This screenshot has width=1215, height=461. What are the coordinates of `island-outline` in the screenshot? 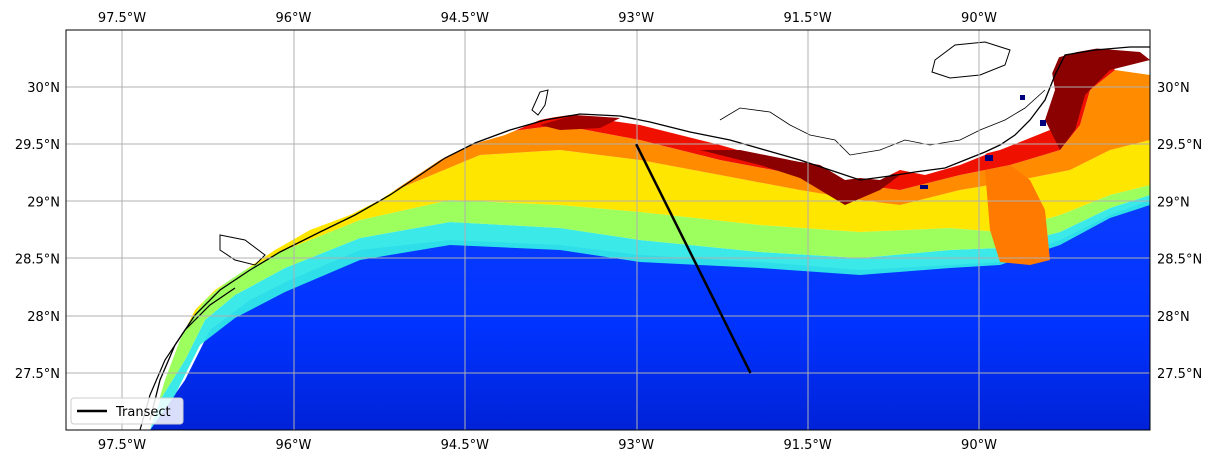 It's located at (540, 102).